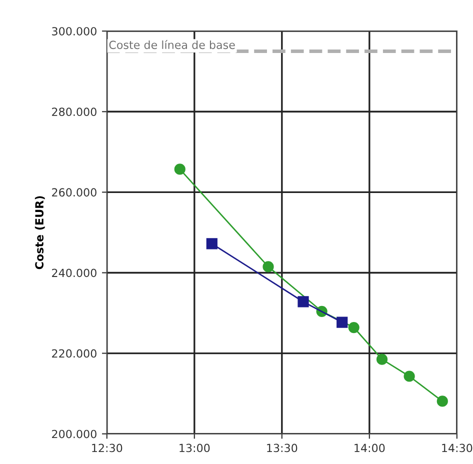 The height and width of the screenshot is (464, 473). I want to click on y-tick-label: 300.000, so click(74, 31).